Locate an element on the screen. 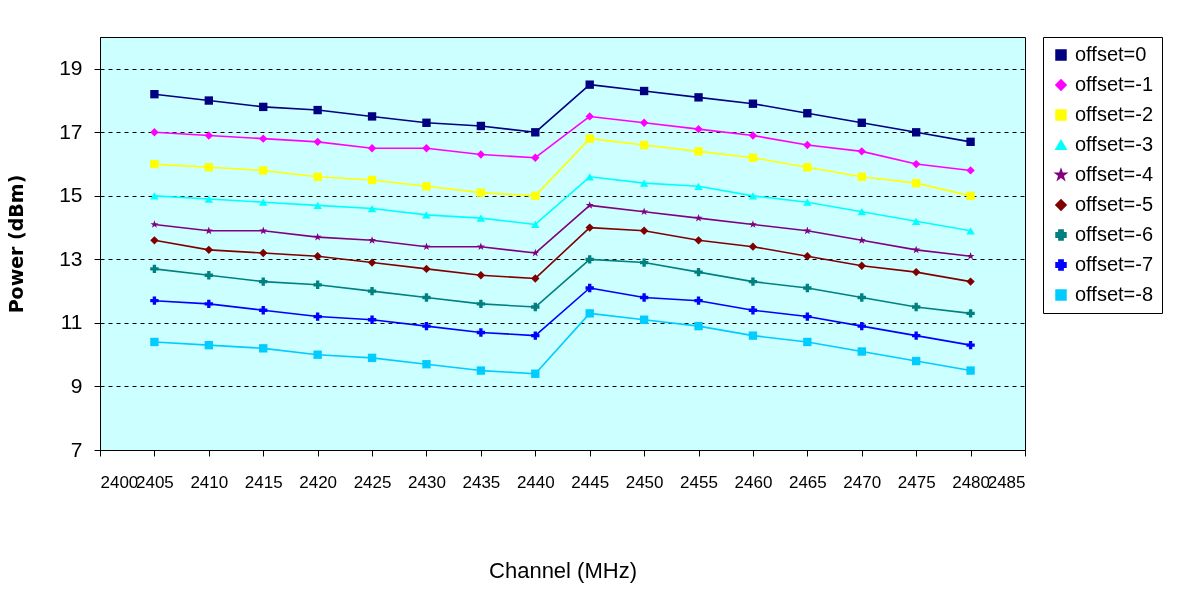 This screenshot has height=601, width=1187. x-tick-label: 2420 is located at coordinates (318, 482).